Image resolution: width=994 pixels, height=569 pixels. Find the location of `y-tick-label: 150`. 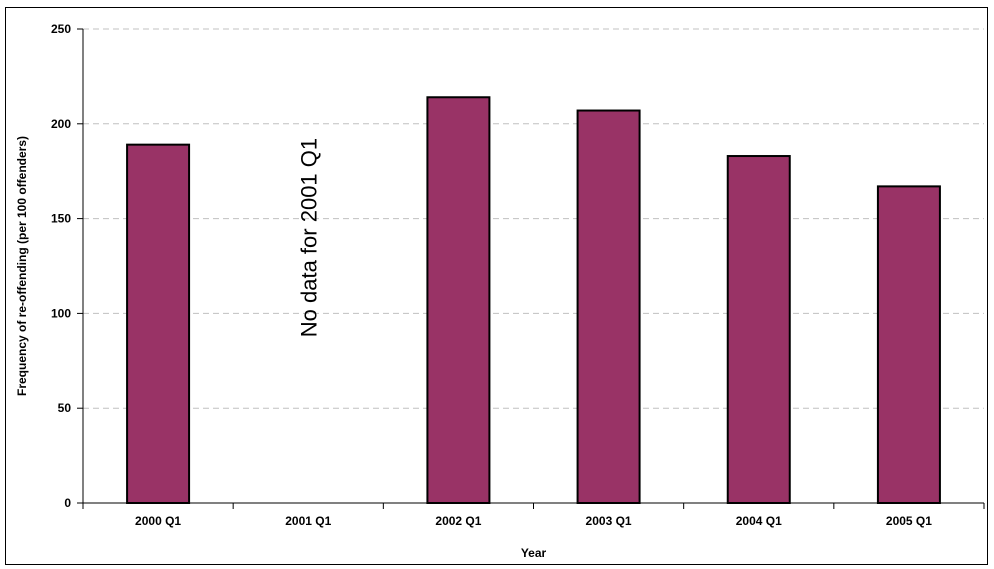

y-tick-label: 150 is located at coordinates (61, 219).